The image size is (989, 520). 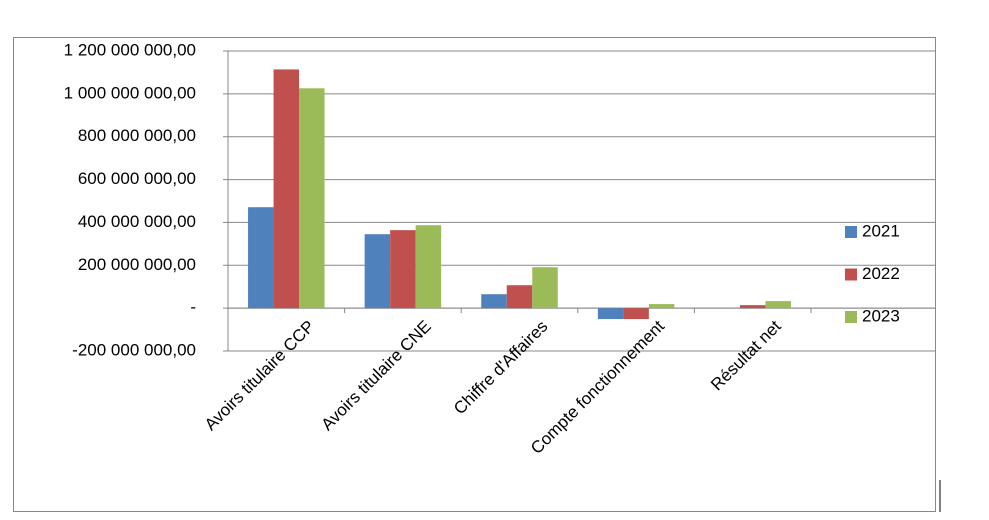 I want to click on y-tick-label: 1 200 000 000,00, so click(x=130, y=49).